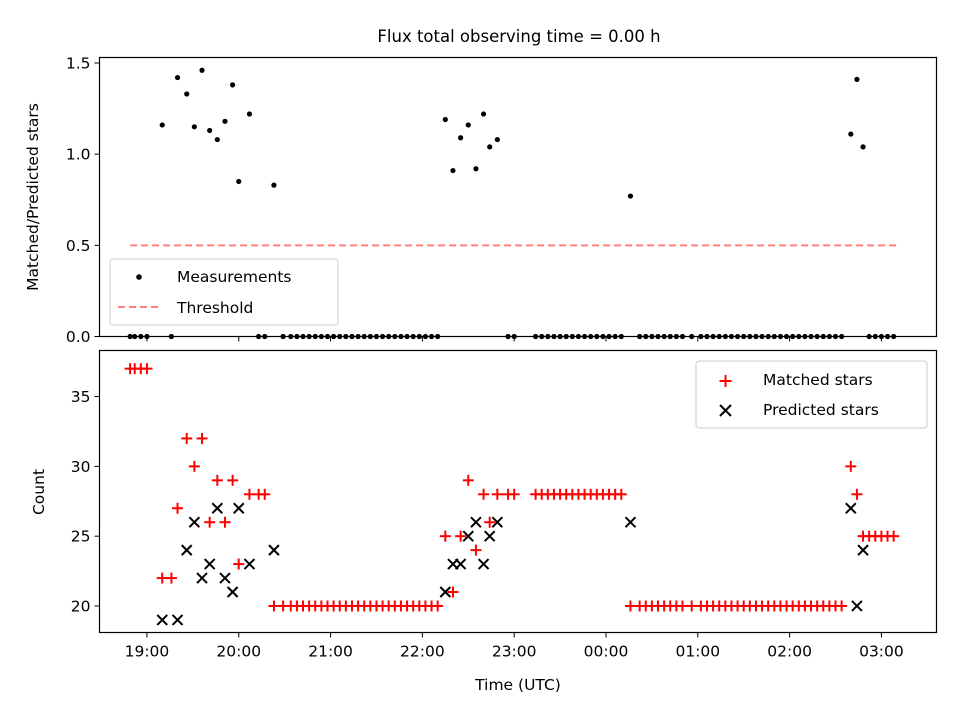 This screenshot has width=960, height=720. Describe the element at coordinates (81, 467) in the screenshot. I see `y-tick-label: 30` at that location.